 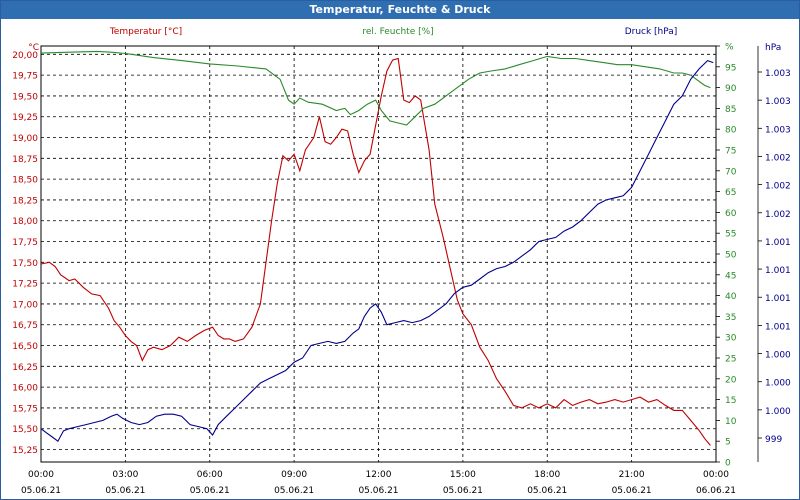 I want to click on y-mid-tick-label: %, so click(x=729, y=48).